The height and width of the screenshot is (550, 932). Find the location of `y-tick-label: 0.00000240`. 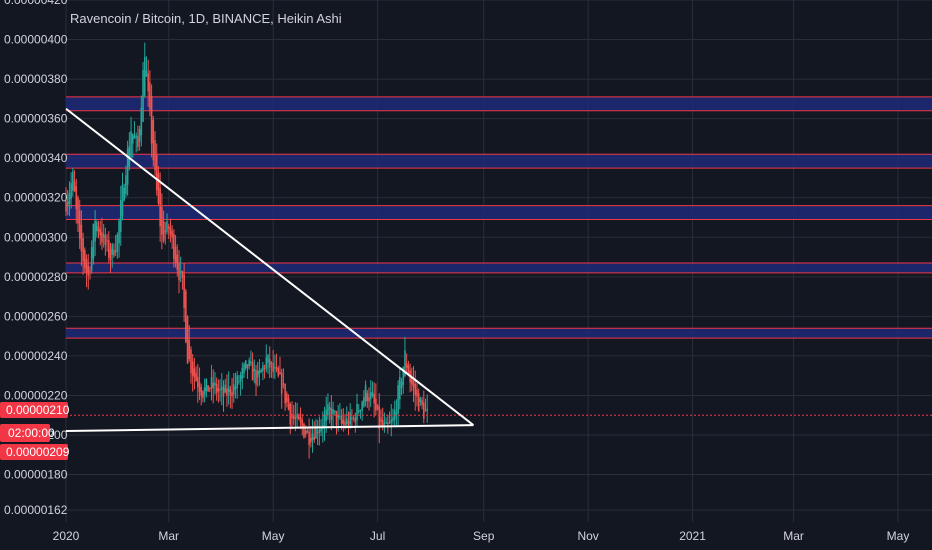

y-tick-label: 0.00000240 is located at coordinates (36, 356).